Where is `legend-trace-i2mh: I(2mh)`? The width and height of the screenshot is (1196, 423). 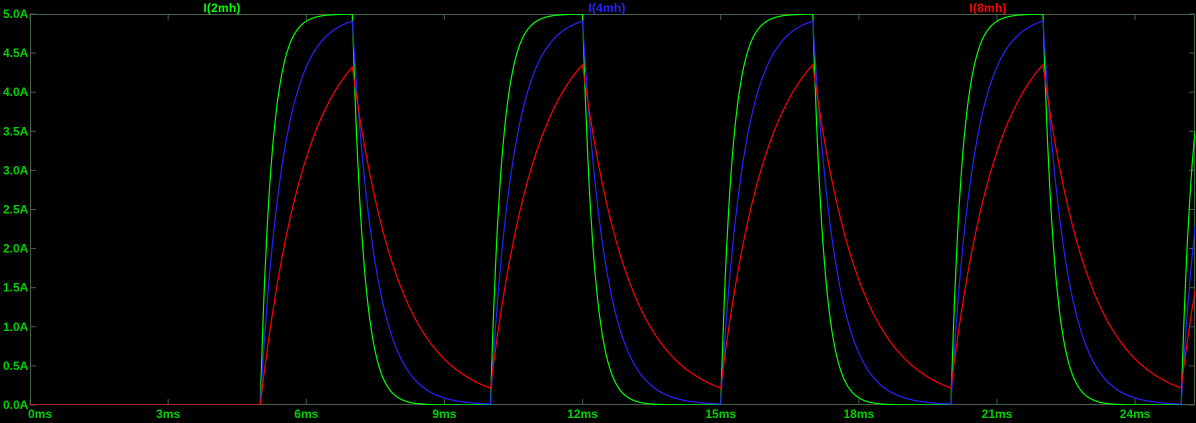 legend-trace-i2mh: I(2mh) is located at coordinates (222, 8).